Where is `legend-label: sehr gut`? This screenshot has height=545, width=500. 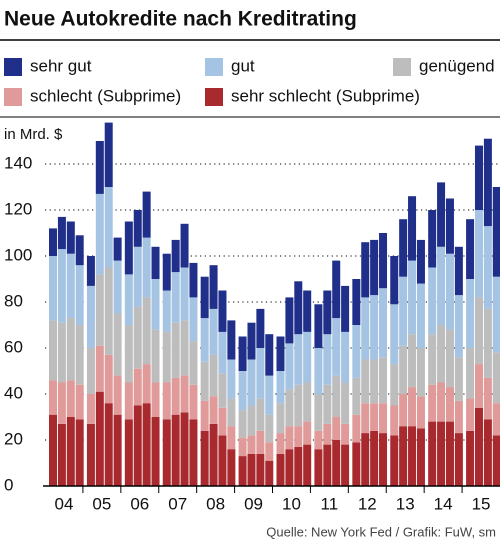
legend-label: sehr gut is located at coordinates (61, 65).